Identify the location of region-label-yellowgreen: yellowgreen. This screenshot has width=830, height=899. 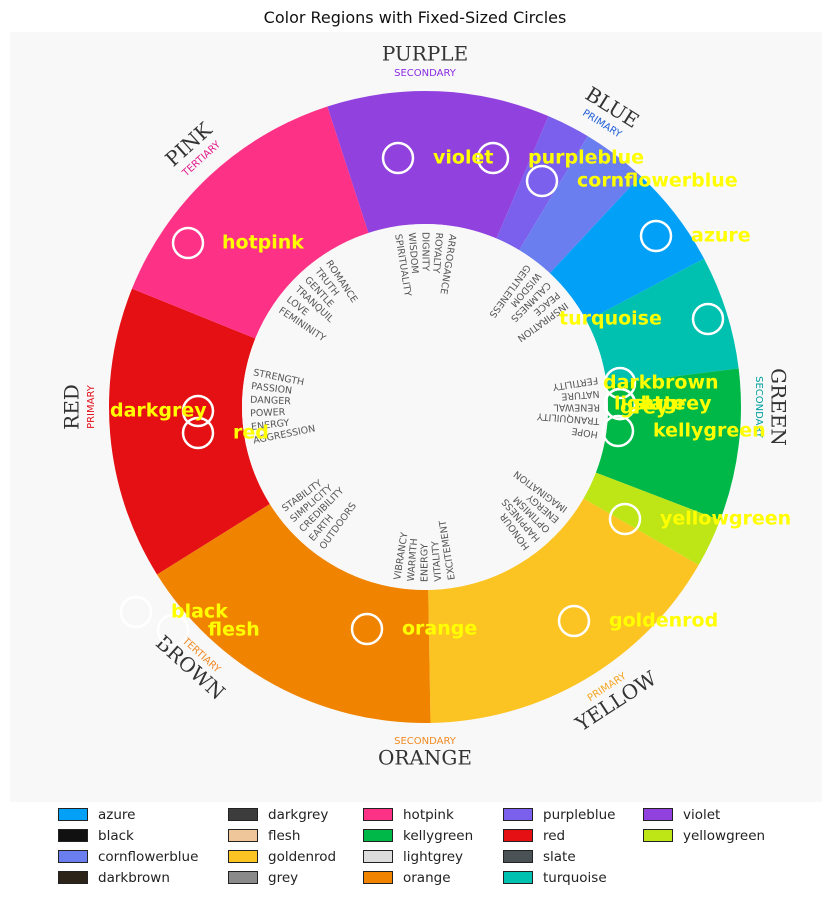
(725, 519).